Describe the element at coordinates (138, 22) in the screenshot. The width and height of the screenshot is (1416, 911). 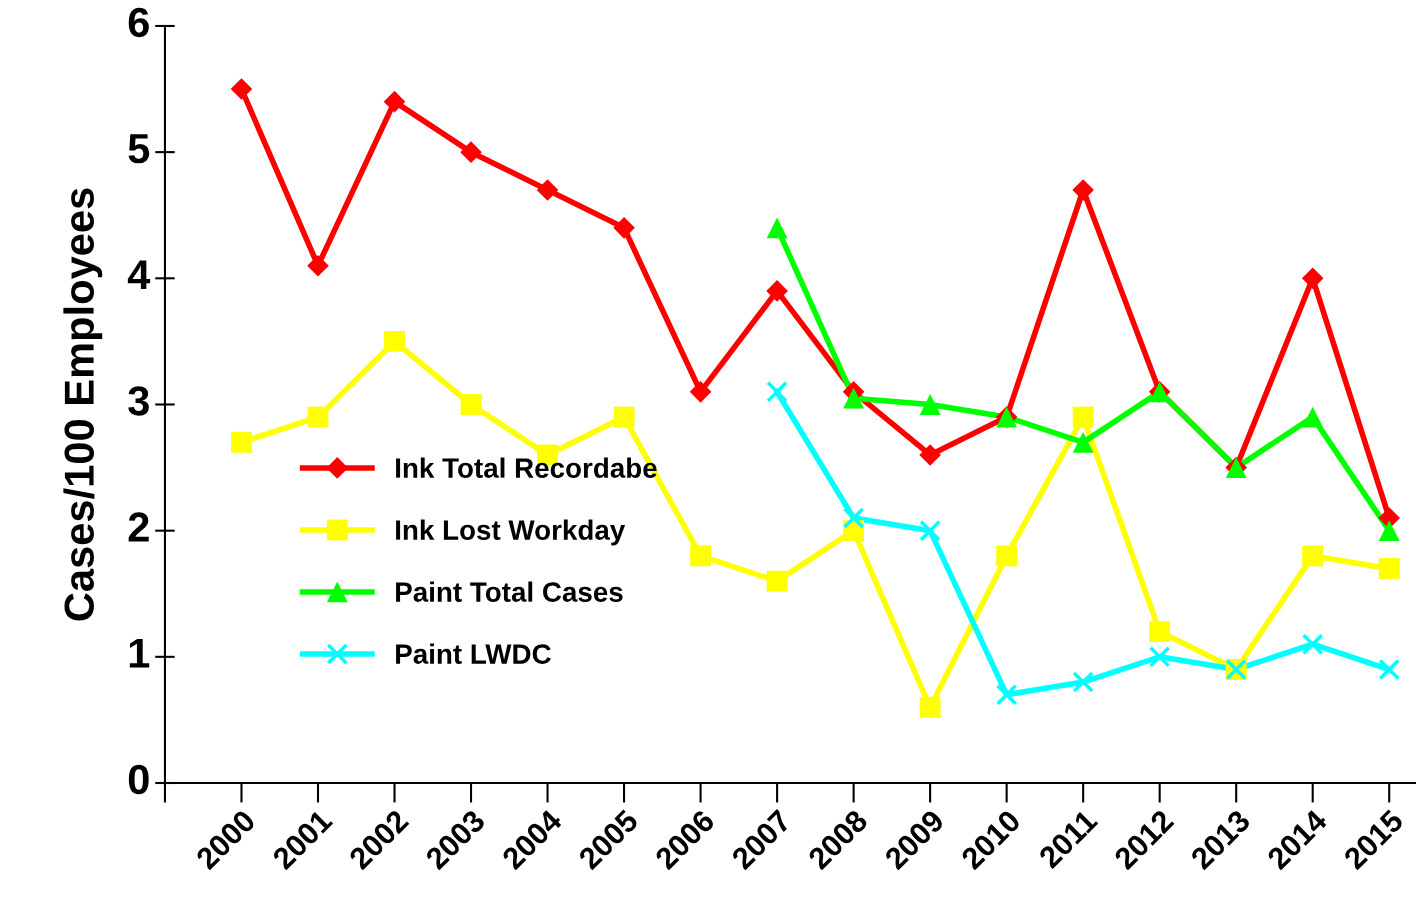
I see `y-tick-label: 6` at that location.